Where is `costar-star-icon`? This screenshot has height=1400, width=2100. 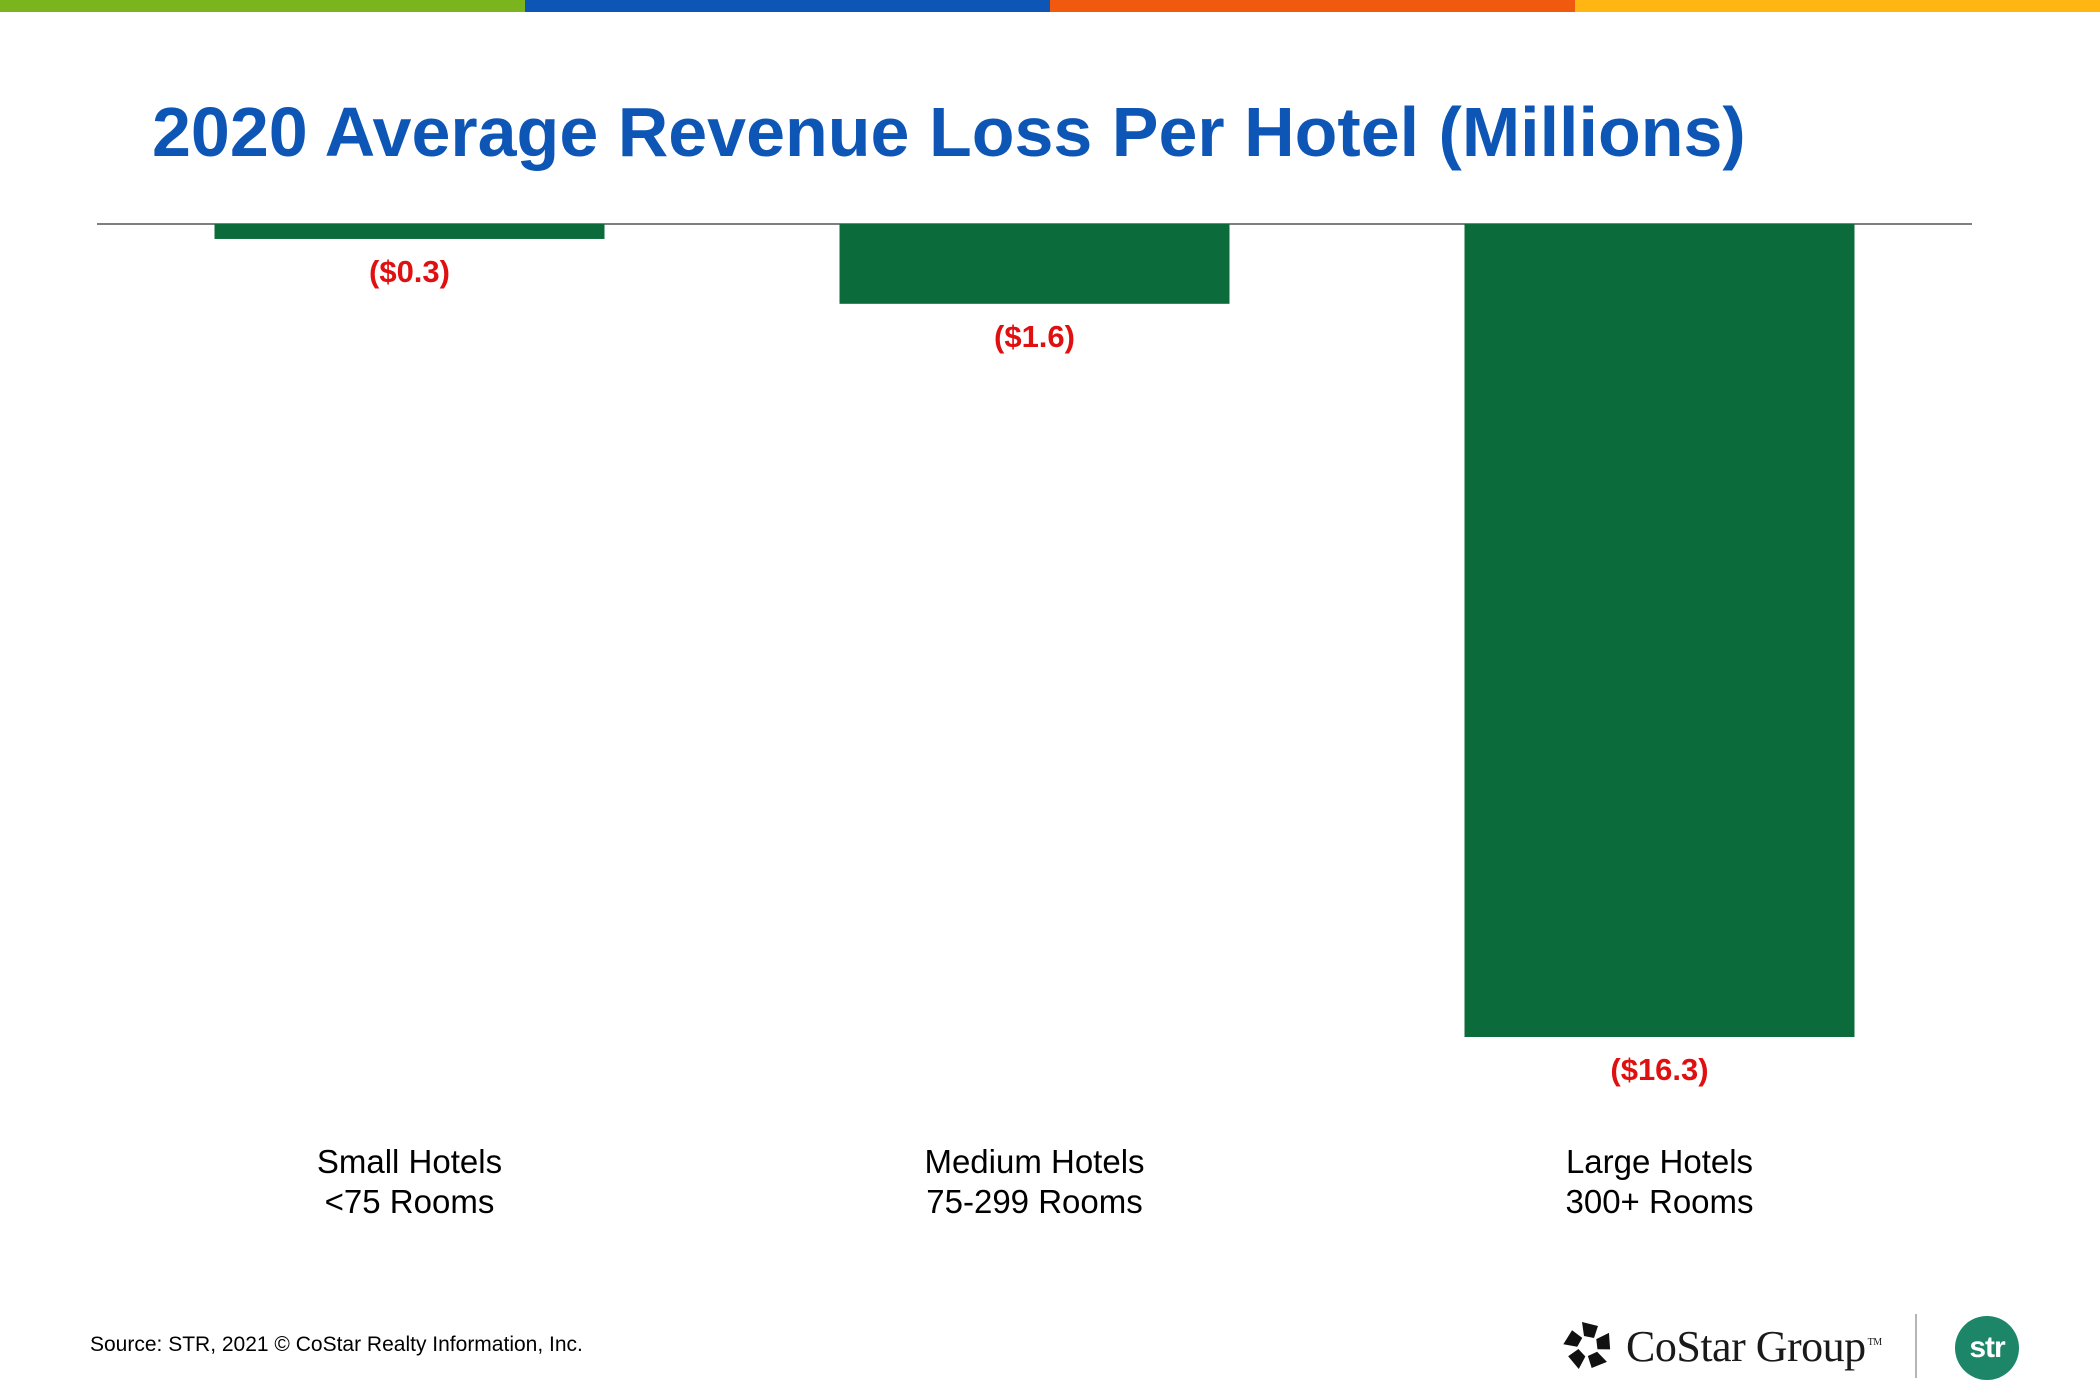 costar-star-icon is located at coordinates (1587, 1345).